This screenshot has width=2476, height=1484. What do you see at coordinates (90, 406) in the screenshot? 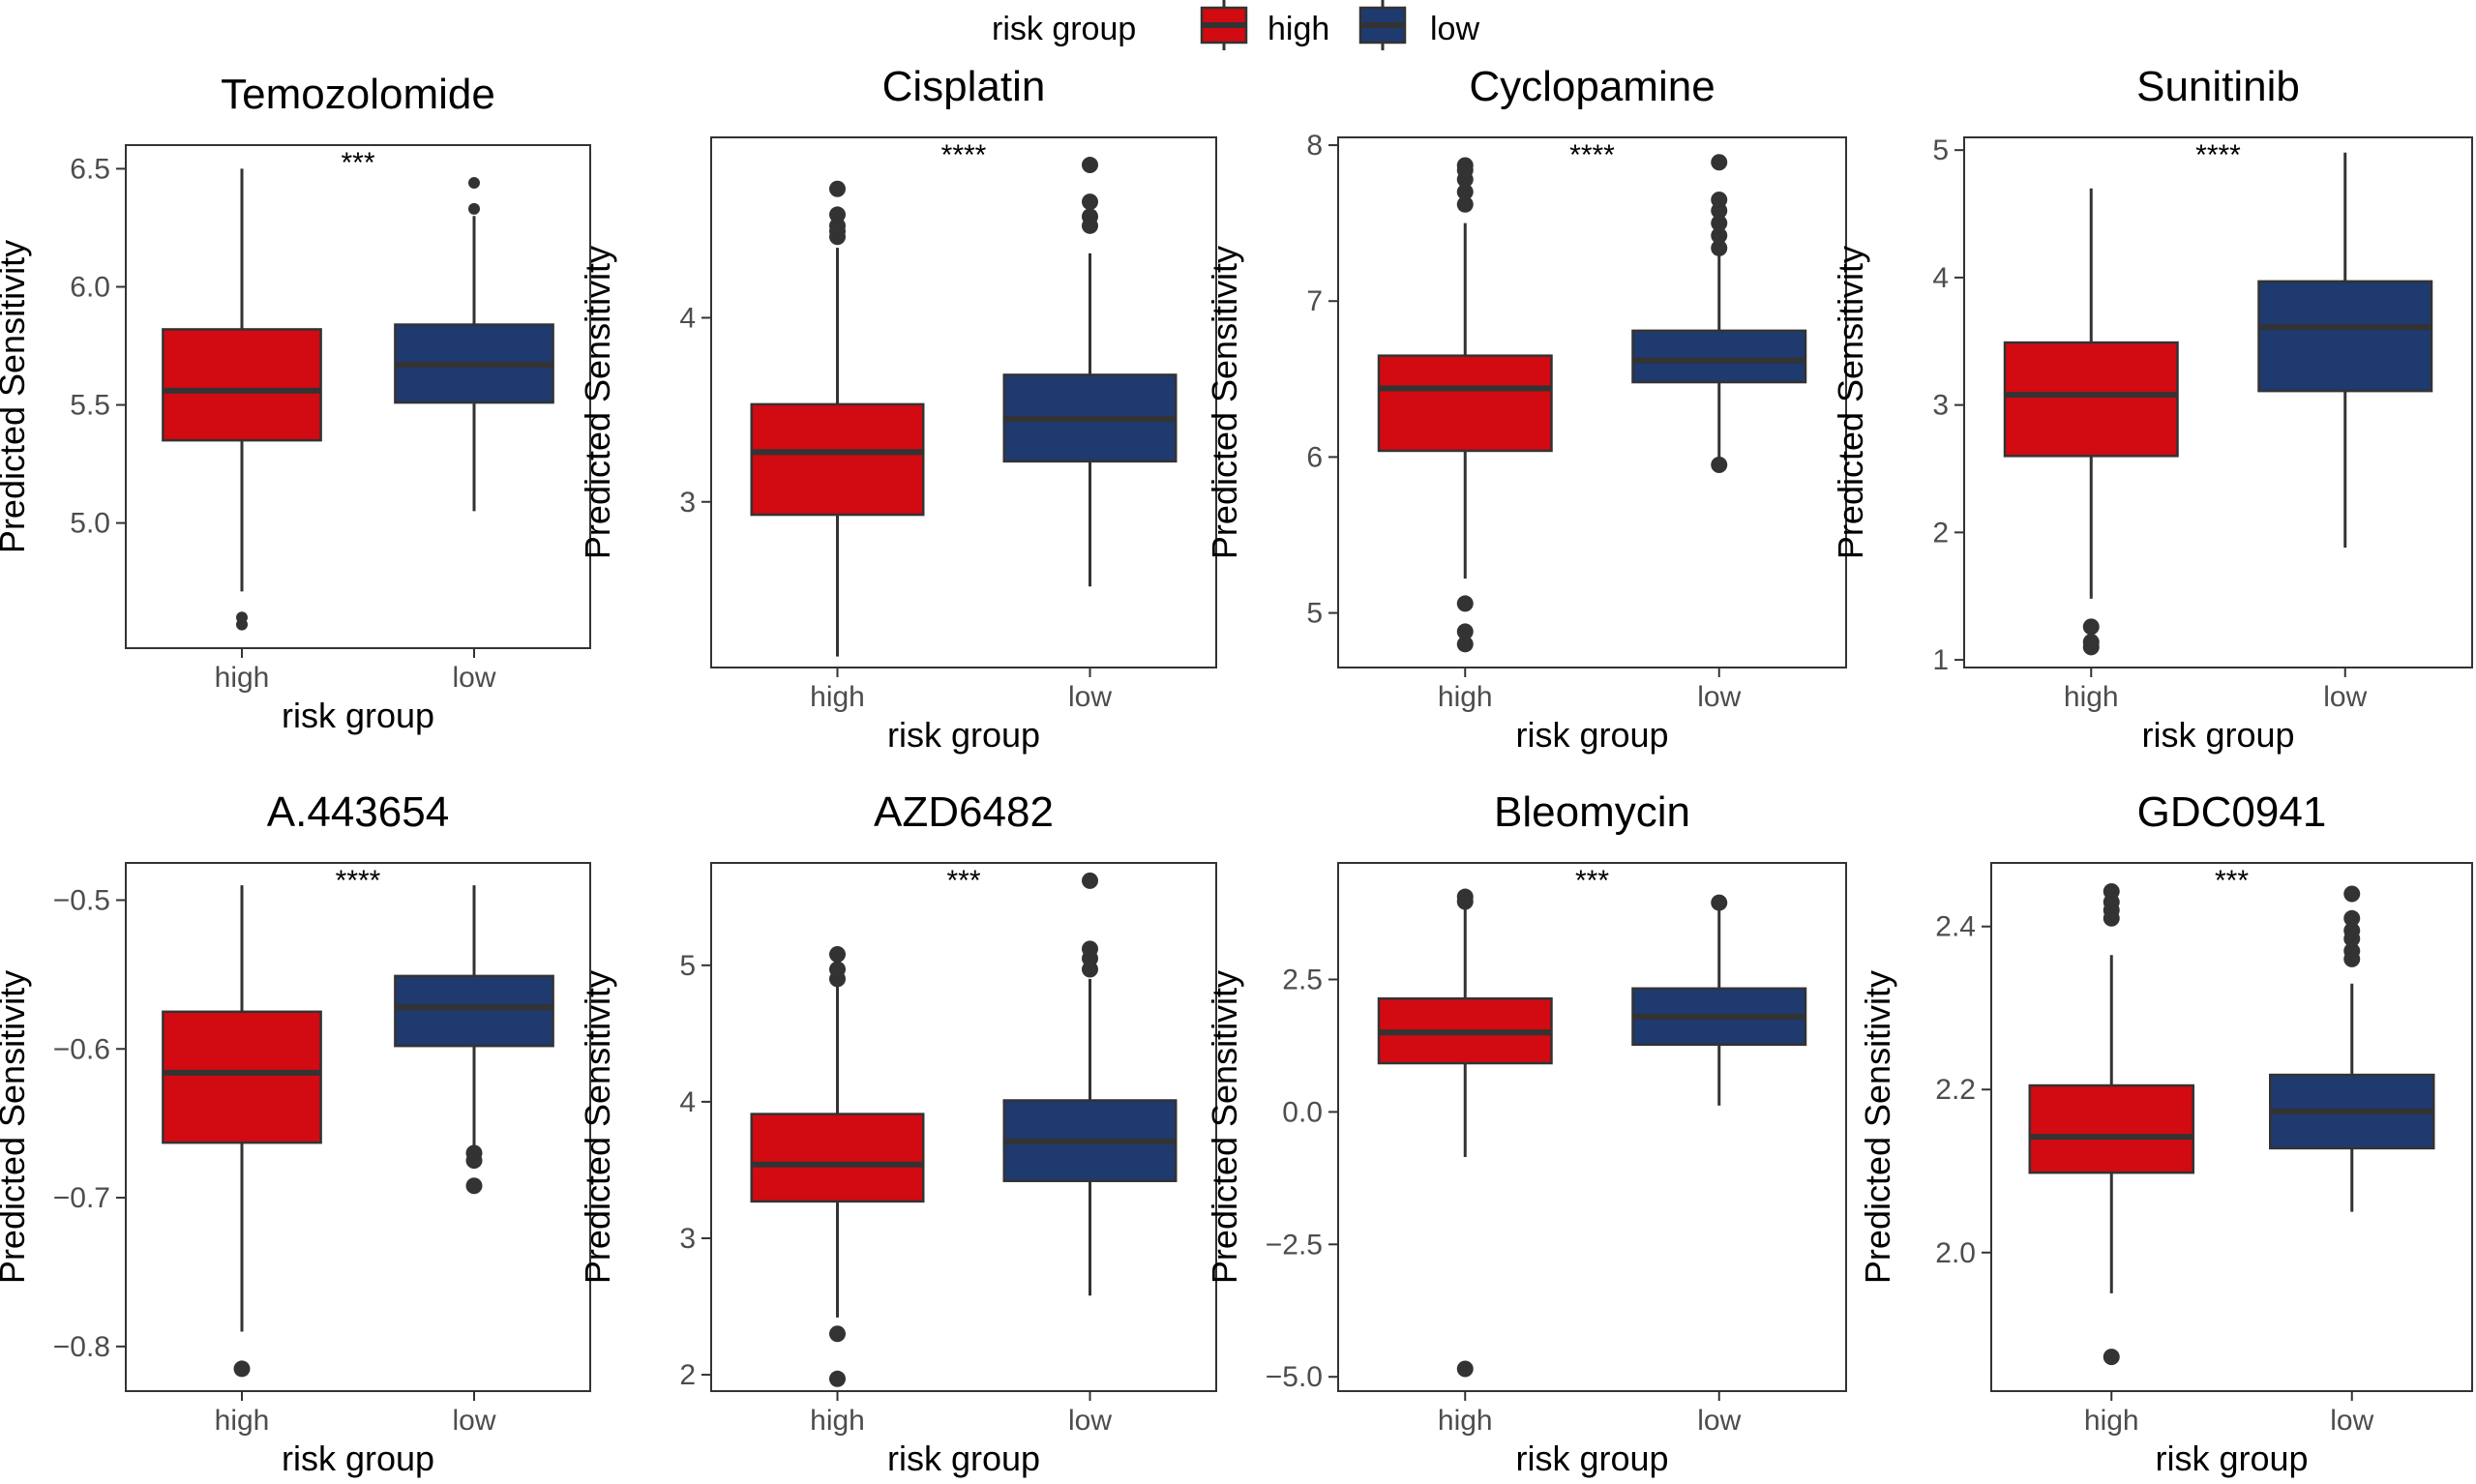
I see `y-tick-label: 5.5` at bounding box center [90, 406].